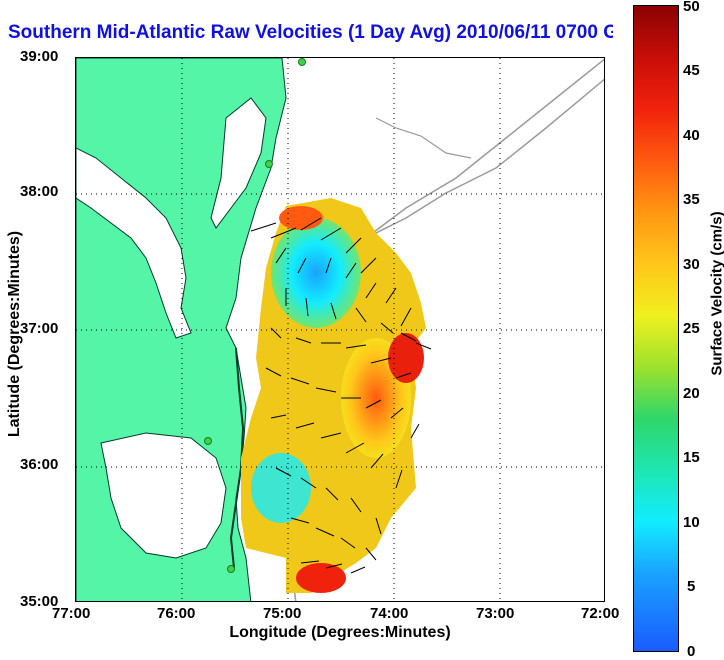  Describe the element at coordinates (691, 135) in the screenshot. I see `colorbar-tick: 40` at that location.